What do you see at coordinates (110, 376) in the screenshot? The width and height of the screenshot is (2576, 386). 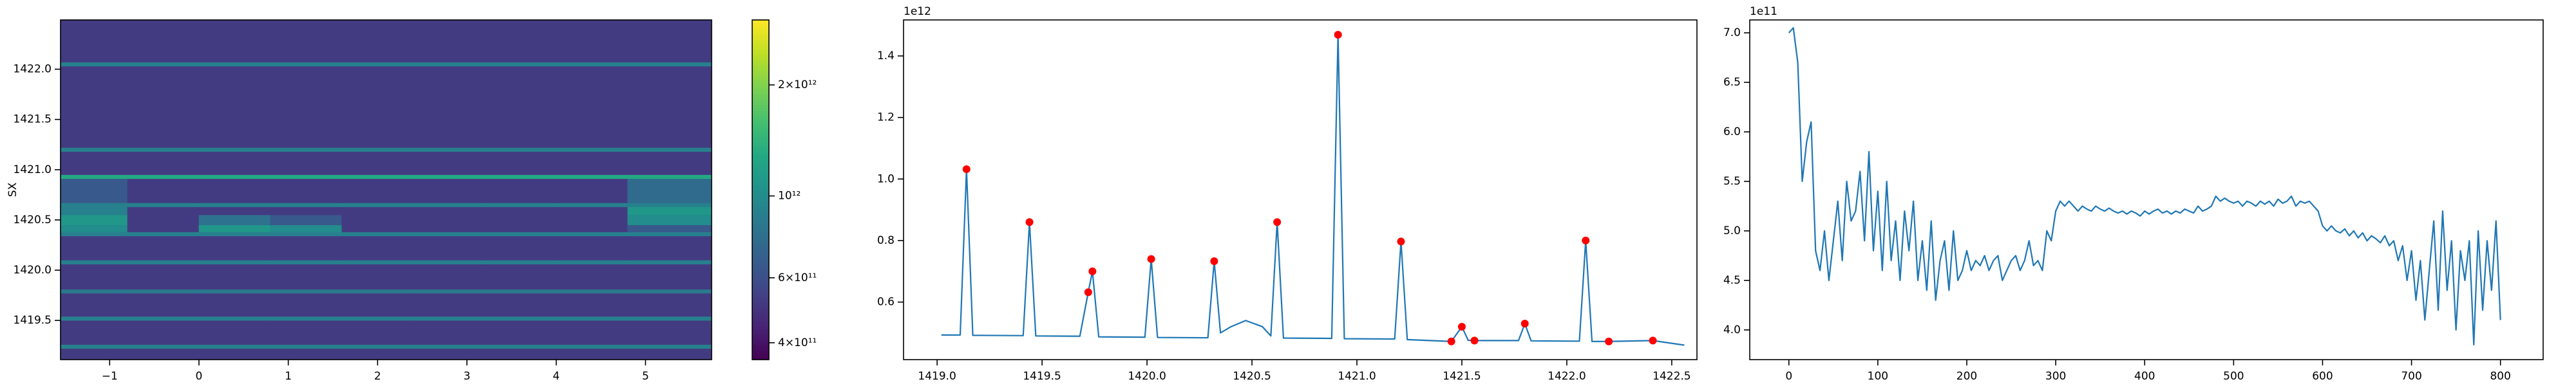 I see `x-tick-label: −1` at bounding box center [110, 376].